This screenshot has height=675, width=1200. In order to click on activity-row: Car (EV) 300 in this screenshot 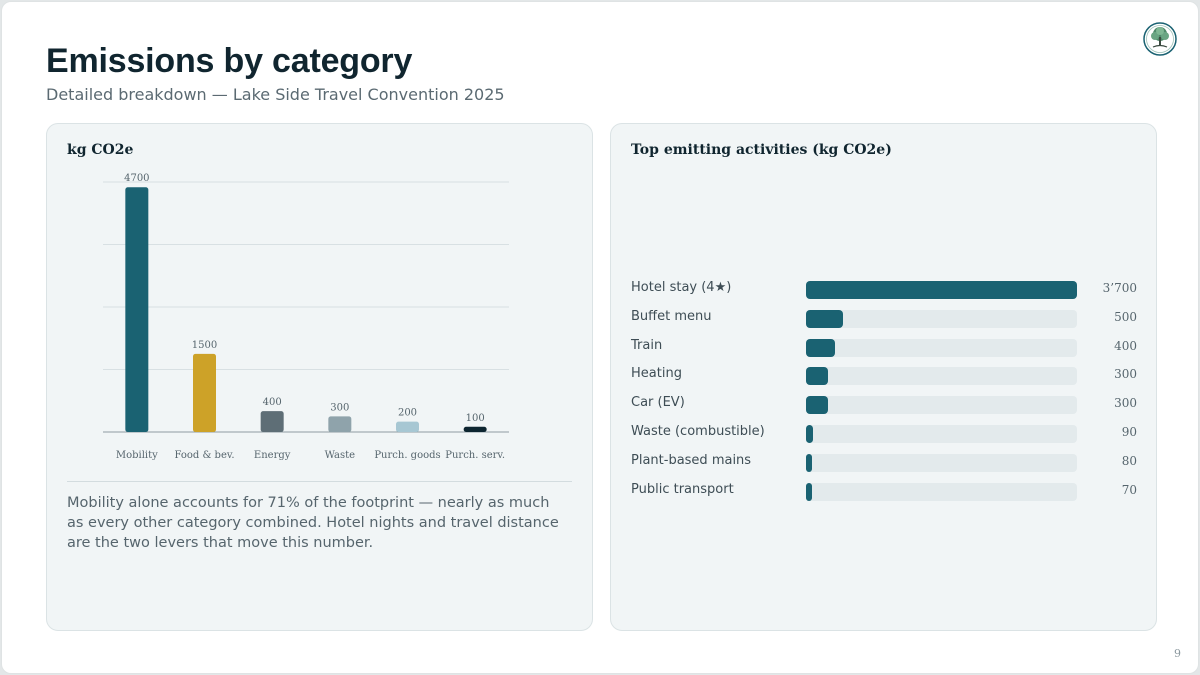, I will do `click(883, 408)`.